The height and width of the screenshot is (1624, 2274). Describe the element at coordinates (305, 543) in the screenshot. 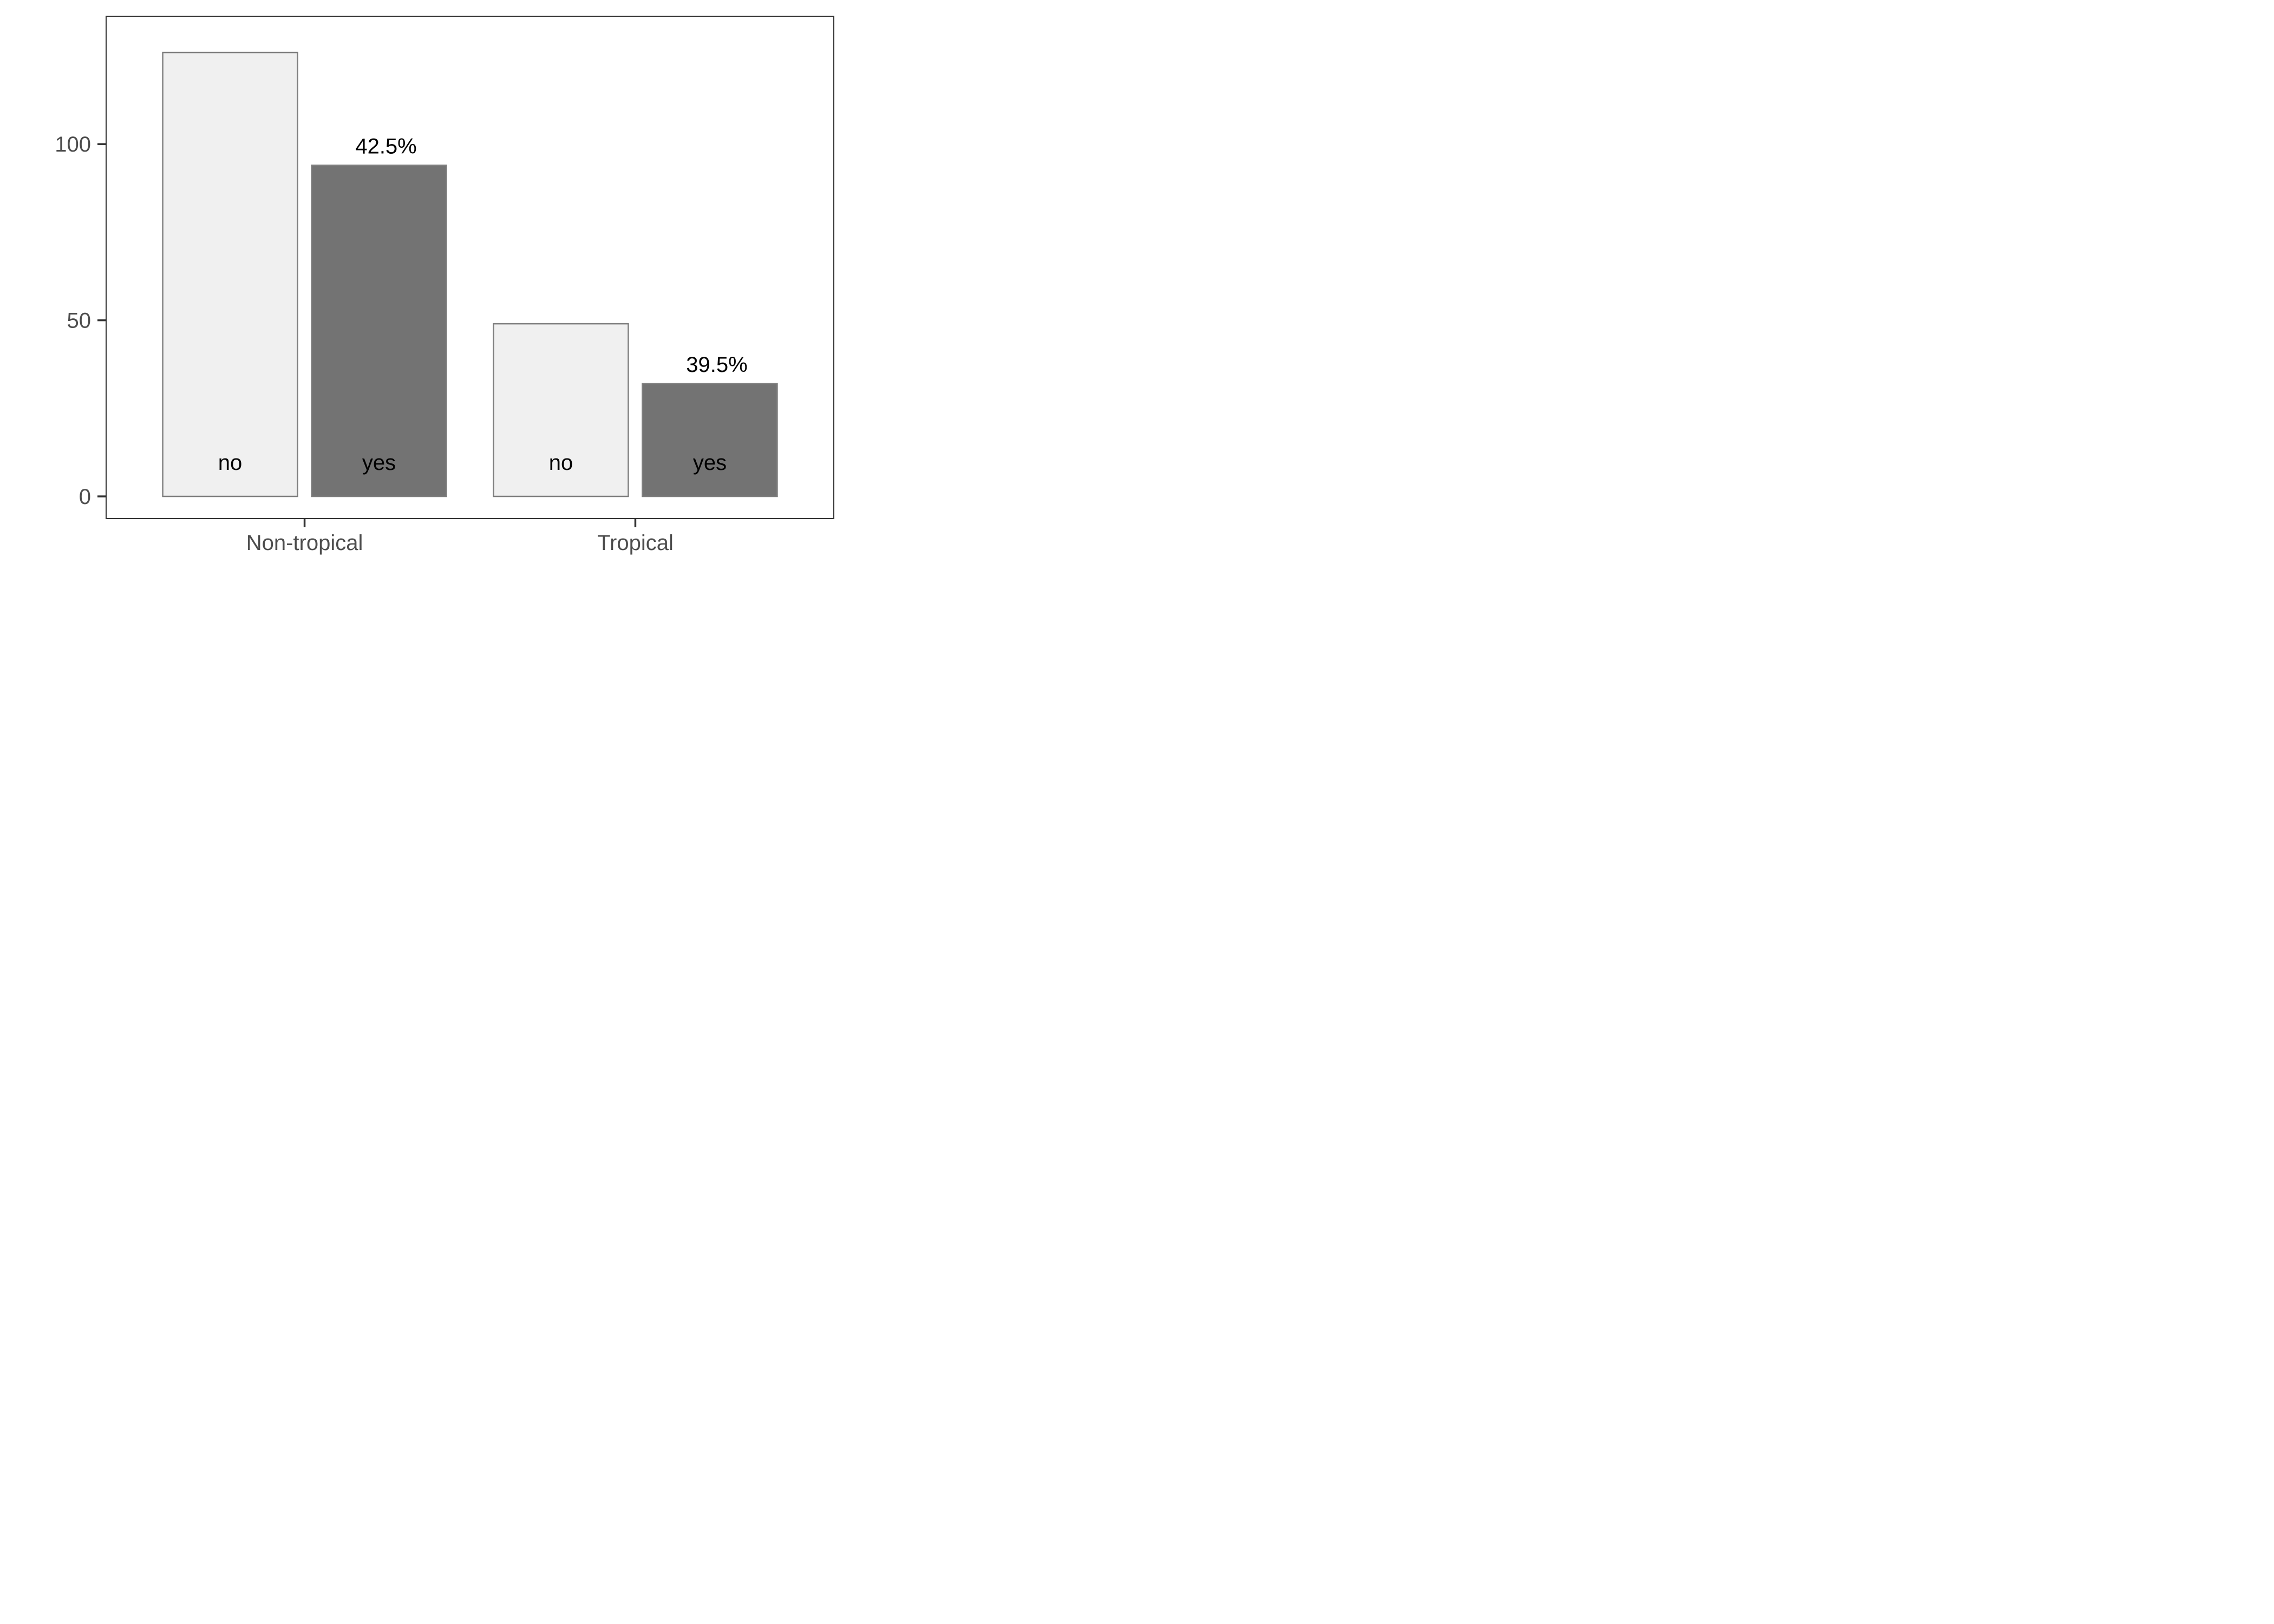

I see `x-tick-label: Non-tropical` at that location.